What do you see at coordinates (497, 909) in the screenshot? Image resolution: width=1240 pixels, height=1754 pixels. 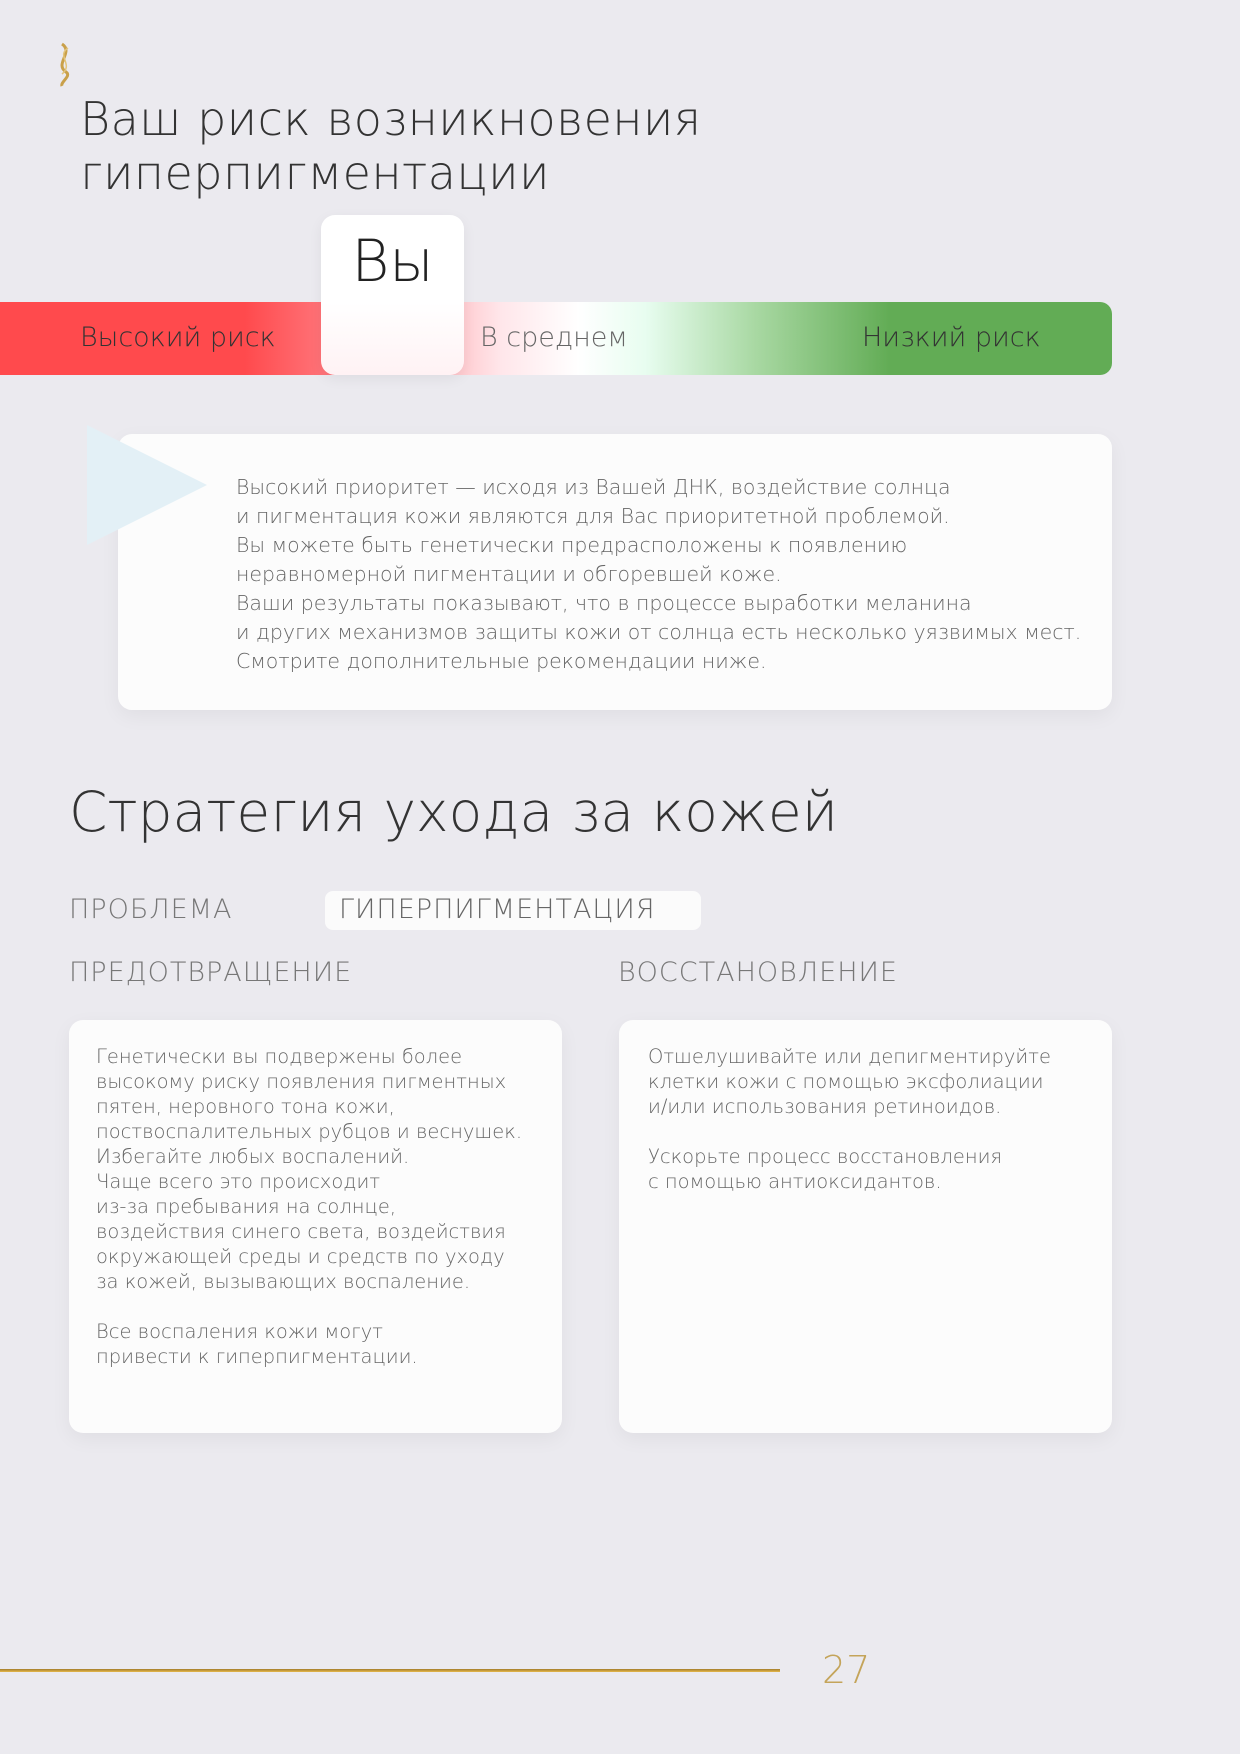 I see `problem-value: ГИПЕРПИГМЕНТАЦИЯ` at bounding box center [497, 909].